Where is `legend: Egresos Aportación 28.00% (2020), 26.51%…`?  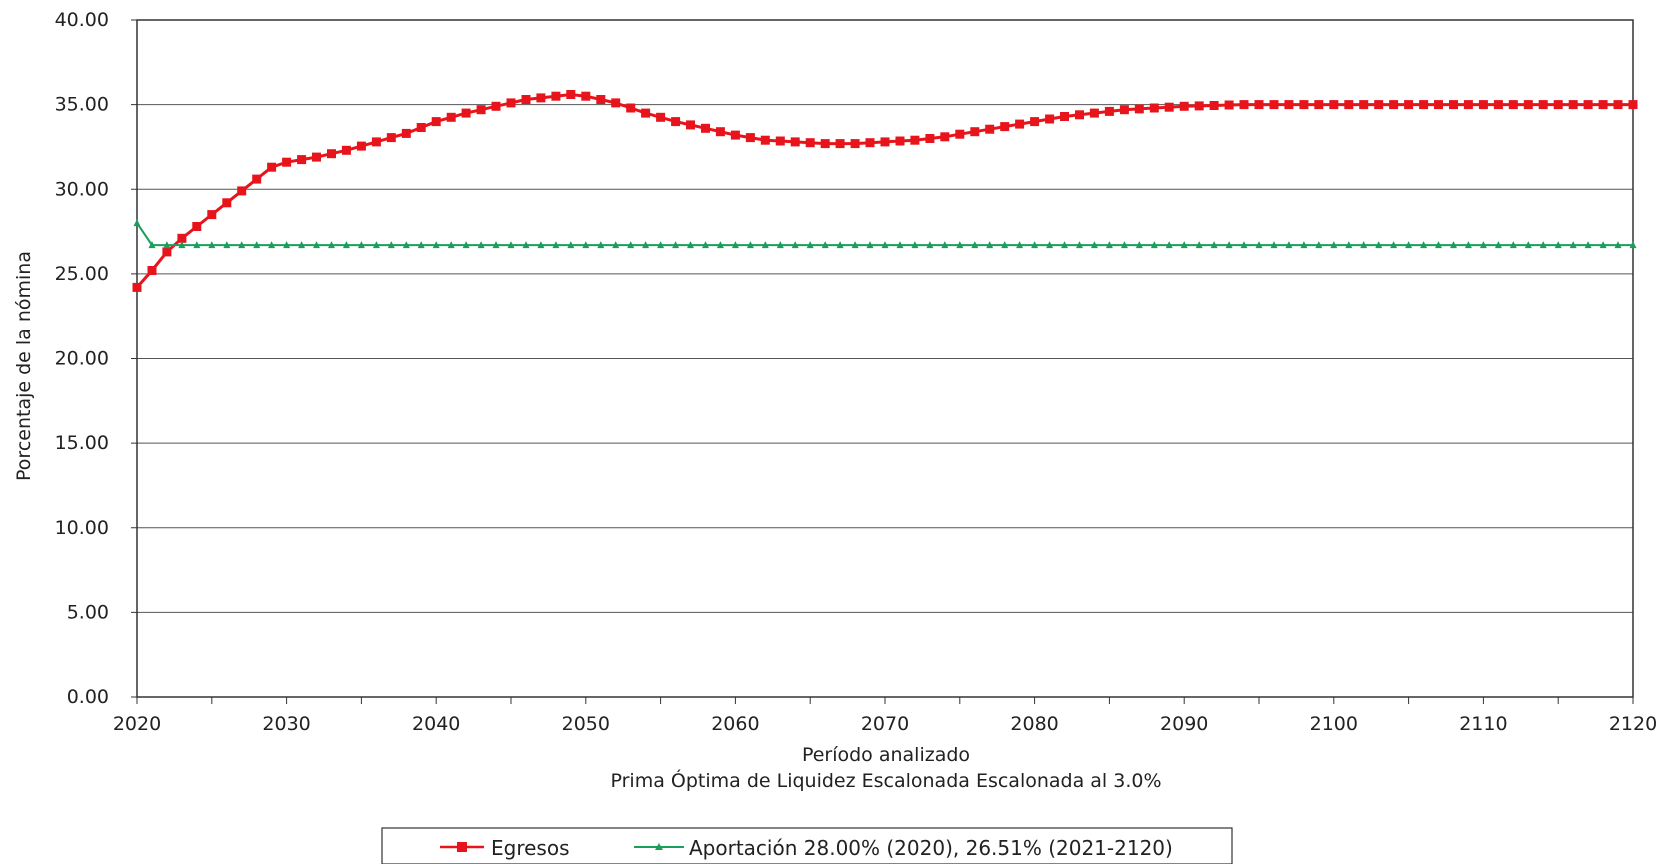 legend: Egresos Aportación 28.00% (2020), 26.51%… is located at coordinates (807, 845).